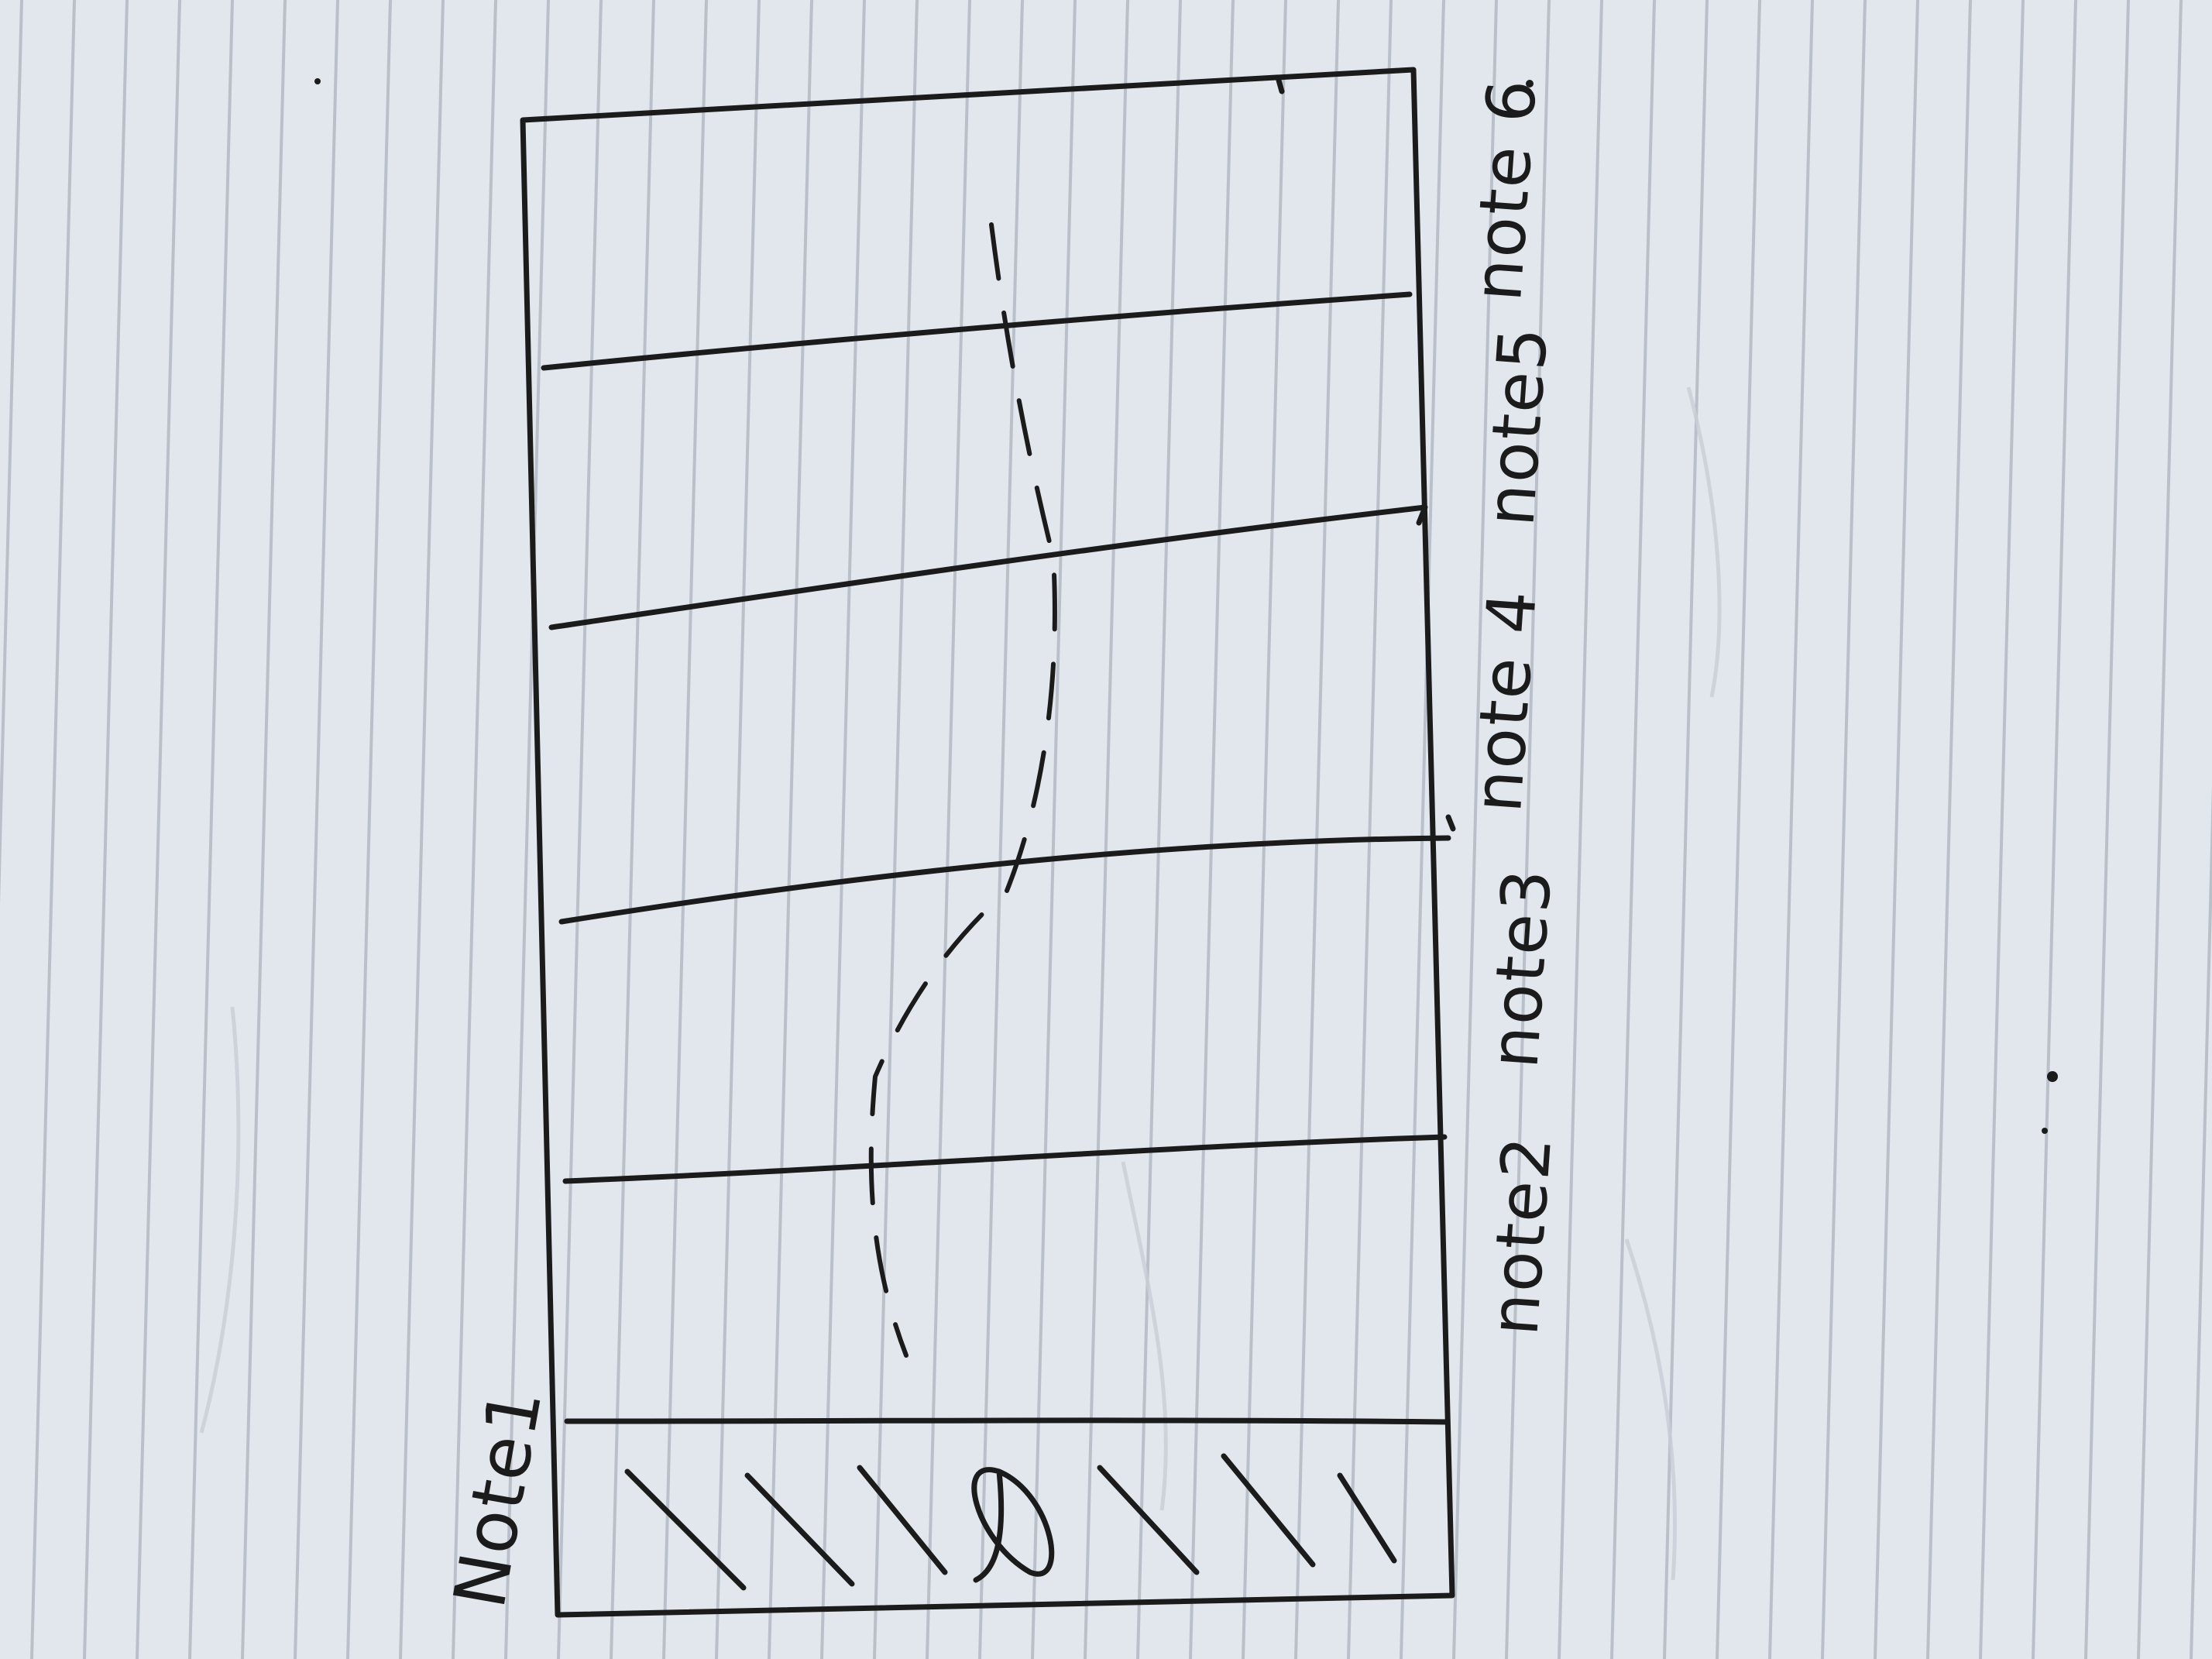 This screenshot has height=1659, width=2212. What do you see at coordinates (1518, 426) in the screenshot?
I see `note-5-label: note5` at bounding box center [1518, 426].